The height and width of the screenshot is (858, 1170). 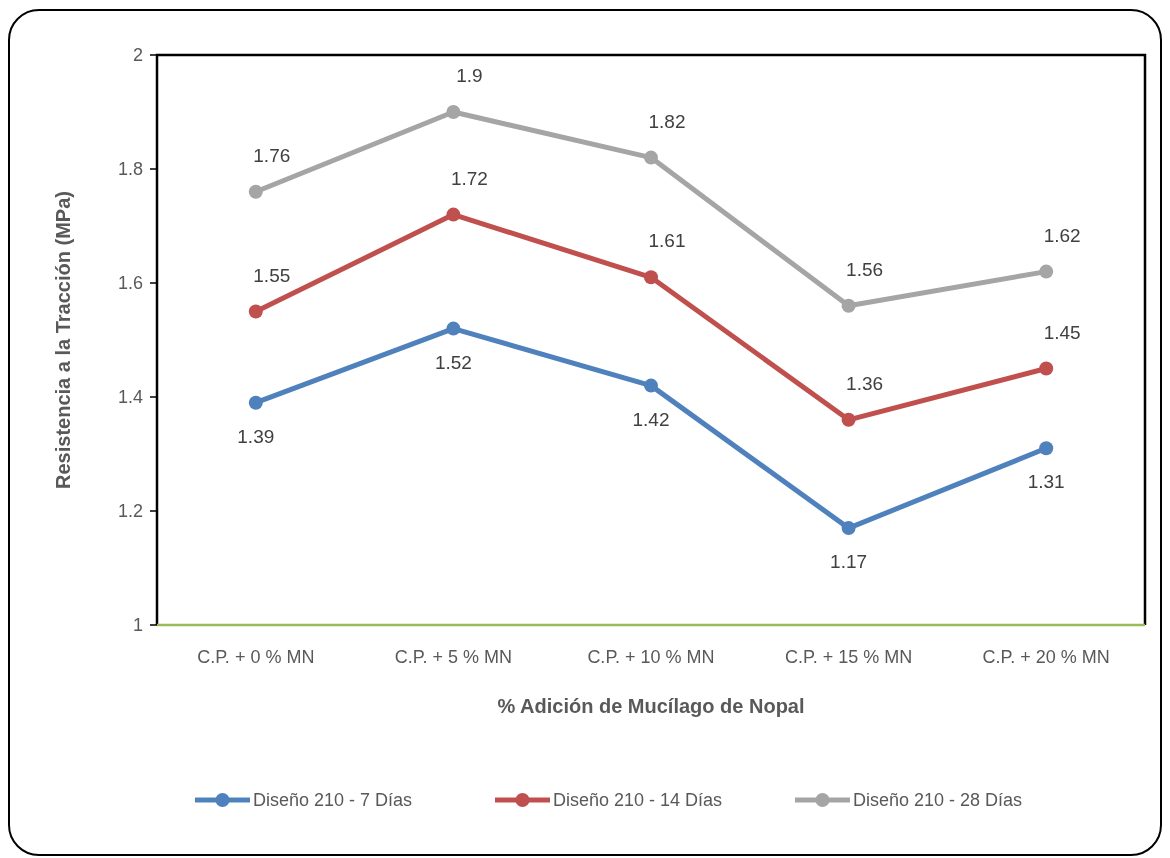 I want to click on data-label: 1.36, so click(x=865, y=383).